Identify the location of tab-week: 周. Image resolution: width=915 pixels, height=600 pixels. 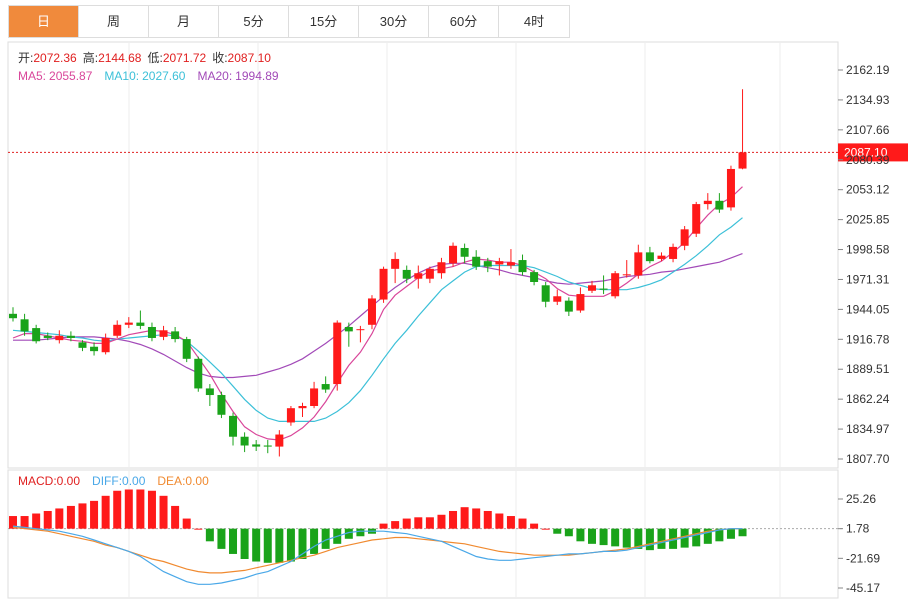
(114, 21).